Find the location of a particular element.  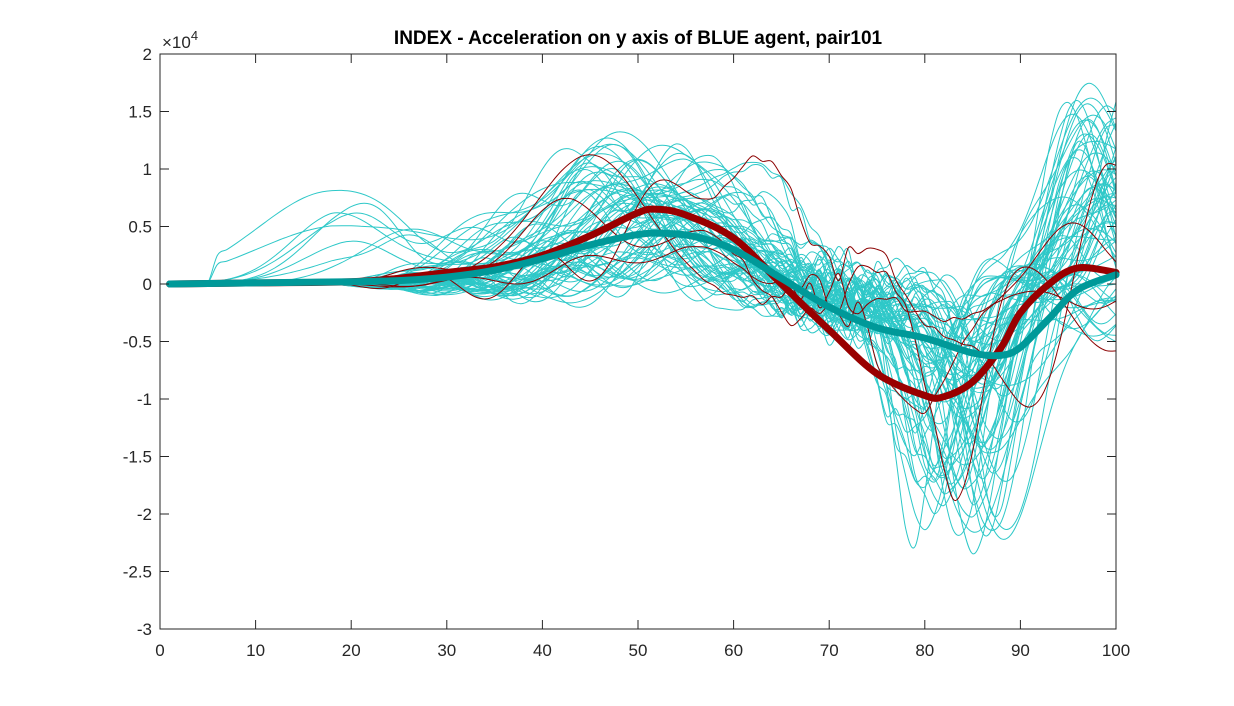

y-tick-label: 0.5 is located at coordinates (140, 227).